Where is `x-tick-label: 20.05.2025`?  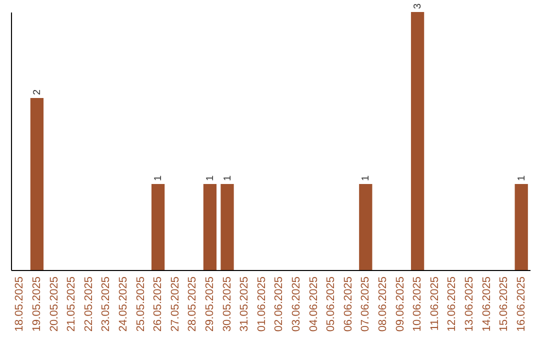 x-tick-label: 20.05.2025 is located at coordinates (54, 304).